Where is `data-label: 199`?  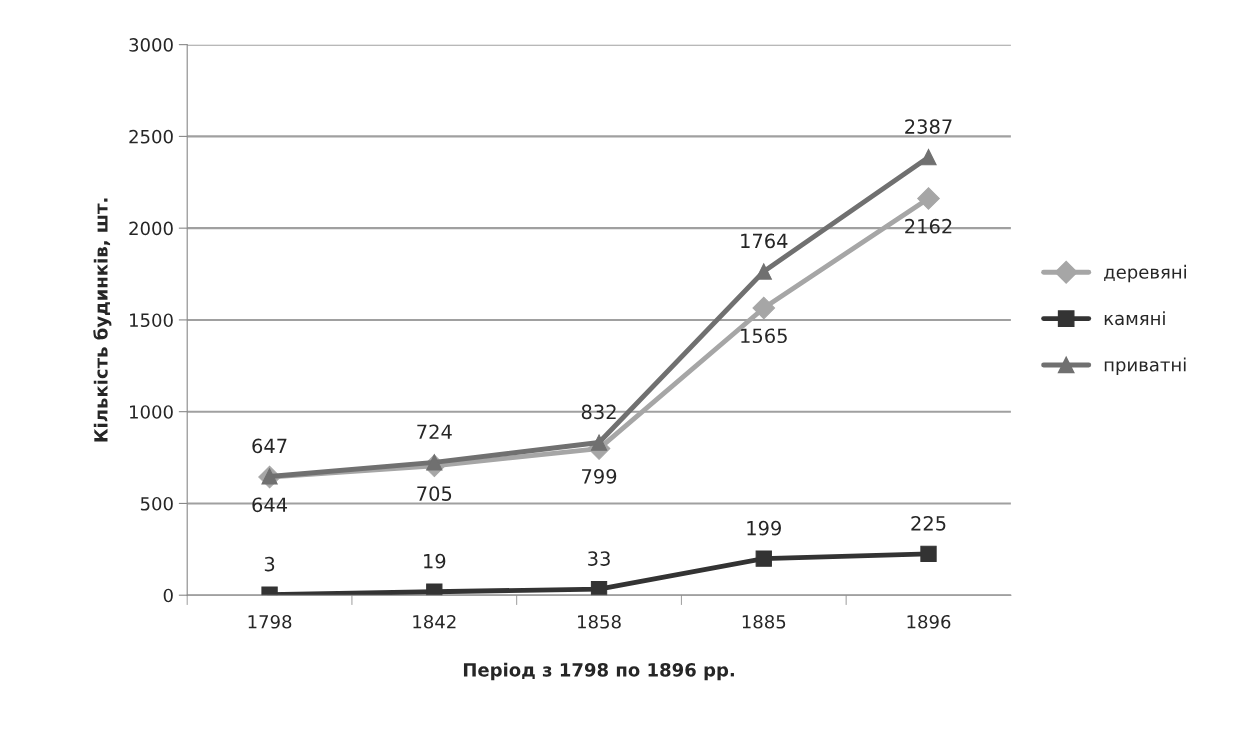 data-label: 199 is located at coordinates (764, 528).